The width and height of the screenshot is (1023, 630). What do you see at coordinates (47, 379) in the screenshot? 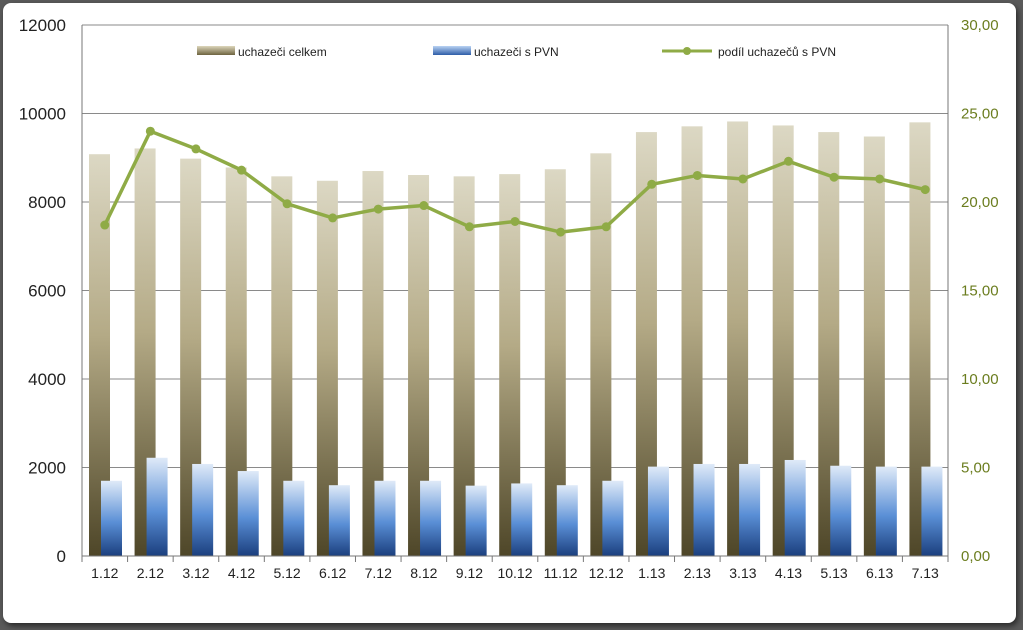
I see `y-left-tick-label: 4000` at bounding box center [47, 379].